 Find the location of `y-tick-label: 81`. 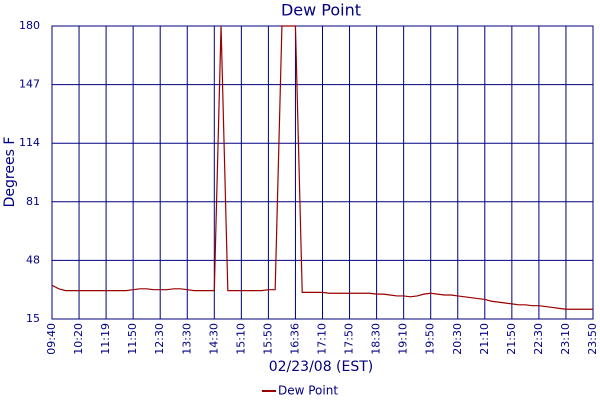

y-tick-label: 81 is located at coordinates (33, 201).